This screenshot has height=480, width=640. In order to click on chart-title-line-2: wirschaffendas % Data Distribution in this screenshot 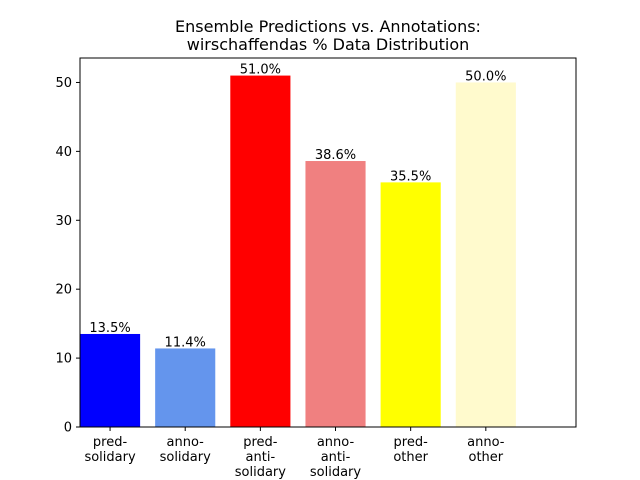, I will do `click(328, 44)`.